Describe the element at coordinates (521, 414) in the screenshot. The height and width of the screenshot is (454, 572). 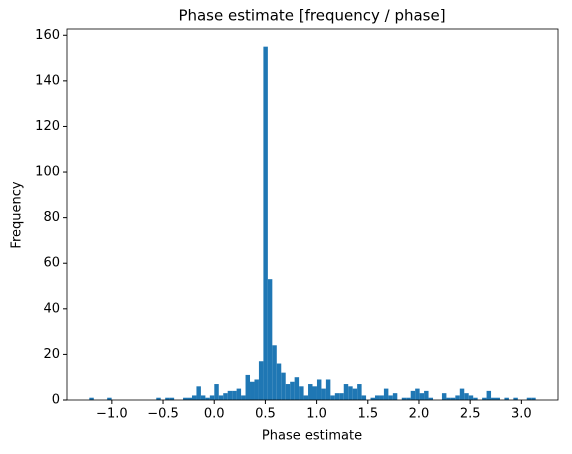
I see `x-tick-label: 3.0` at that location.